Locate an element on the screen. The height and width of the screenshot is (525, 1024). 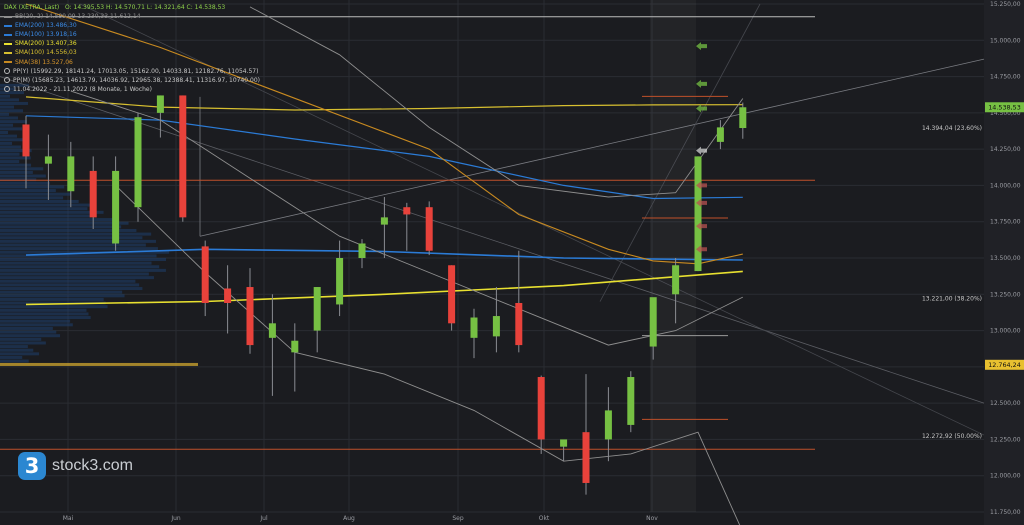
legend-item-bb: BB(20, 2) 14.599,09 13.230,33 11.612,14 is located at coordinates (132, 16).